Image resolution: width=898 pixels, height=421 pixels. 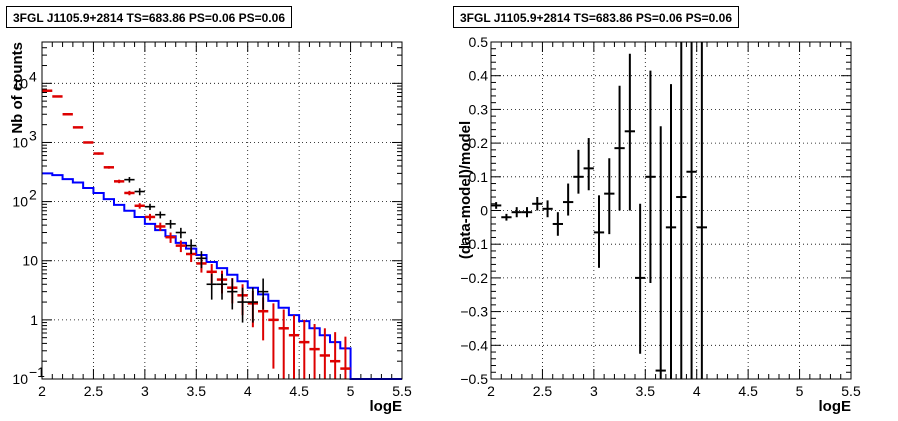 I want to click on y-axis-label: Nb of counts, so click(x=17, y=88).